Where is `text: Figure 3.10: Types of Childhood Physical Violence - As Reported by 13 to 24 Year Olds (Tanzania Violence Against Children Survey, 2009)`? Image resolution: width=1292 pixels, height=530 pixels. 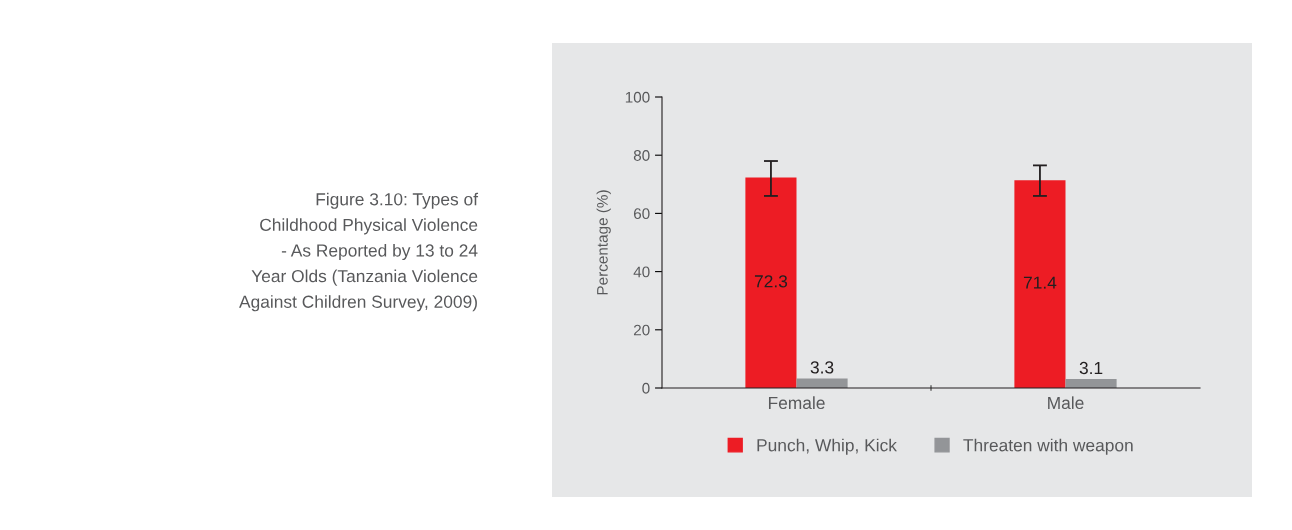
text: Figure 3.10: Types of Childhood Physical Violence - As Reported by 13 to 24 Year Olds (Tanzania Violence Against Children Survey, 2009) is located at coordinates (359, 252).